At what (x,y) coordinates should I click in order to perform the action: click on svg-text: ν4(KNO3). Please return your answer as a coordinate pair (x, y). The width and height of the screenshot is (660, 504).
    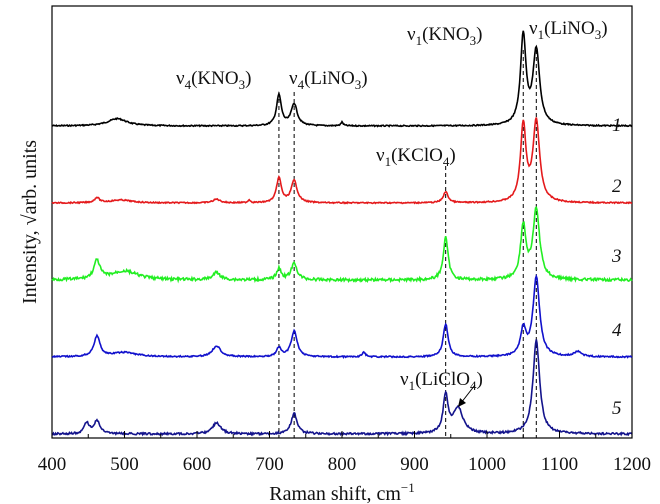
    Looking at the image, I should click on (213, 80).